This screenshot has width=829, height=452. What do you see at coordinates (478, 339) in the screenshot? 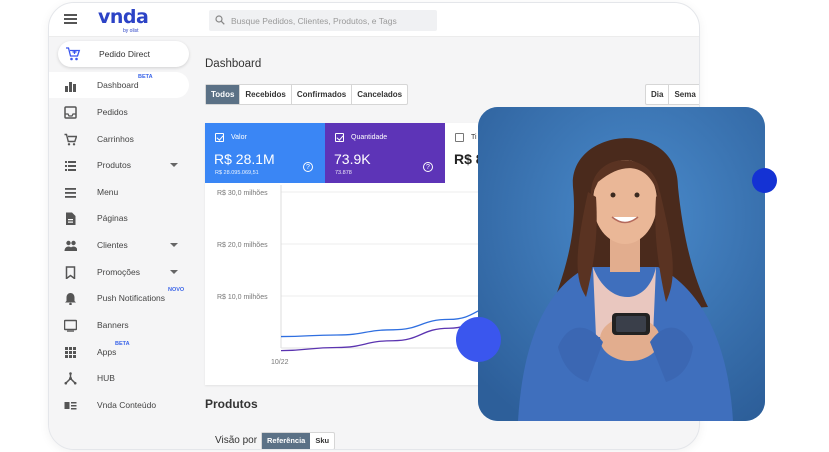
I see `decorative-dot-large` at bounding box center [478, 339].